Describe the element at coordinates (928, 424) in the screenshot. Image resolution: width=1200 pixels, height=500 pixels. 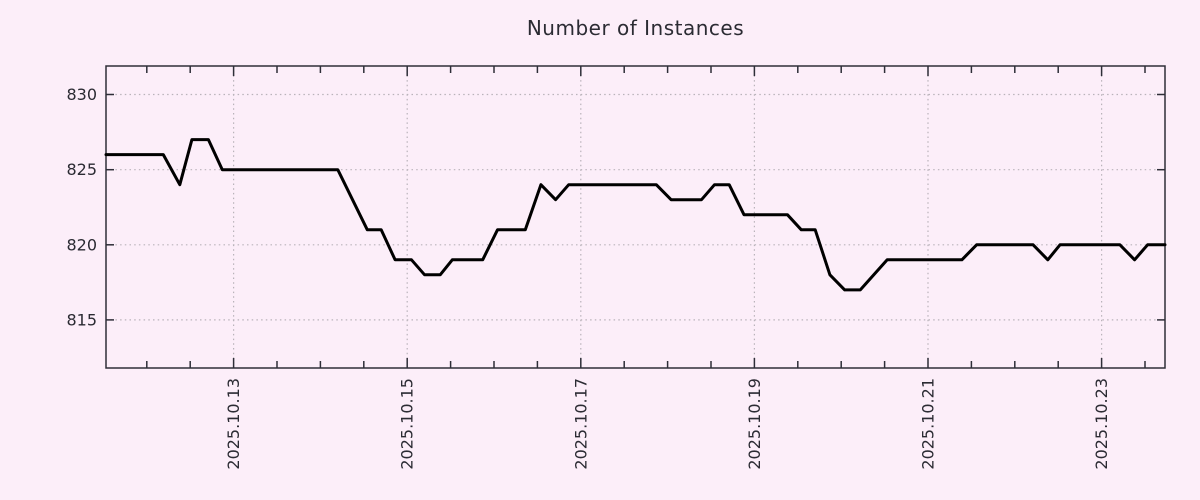
I see `x-tick-label: 2025.10.21` at that location.